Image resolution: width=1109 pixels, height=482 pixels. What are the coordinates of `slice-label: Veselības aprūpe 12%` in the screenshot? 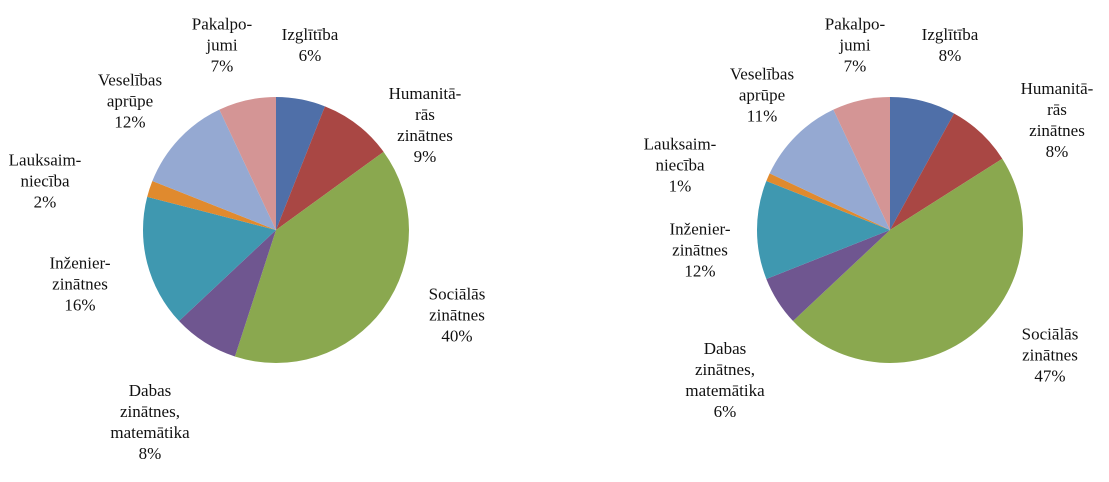 It's located at (130, 101).